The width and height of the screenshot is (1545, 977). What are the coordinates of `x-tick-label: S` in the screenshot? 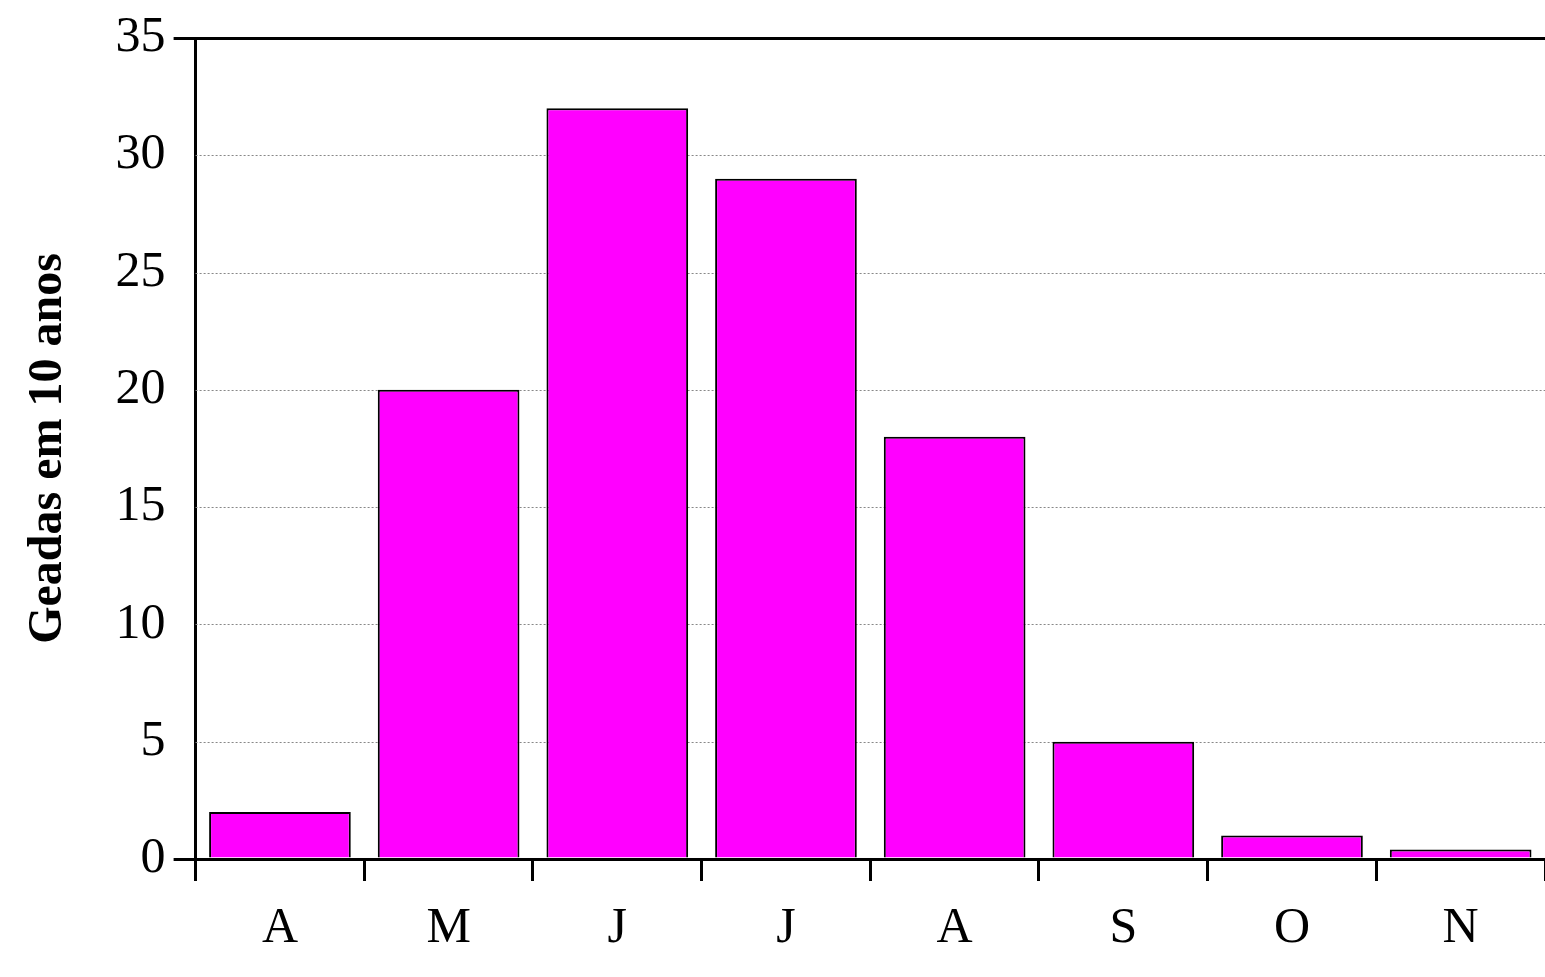 It's located at (1123, 925).